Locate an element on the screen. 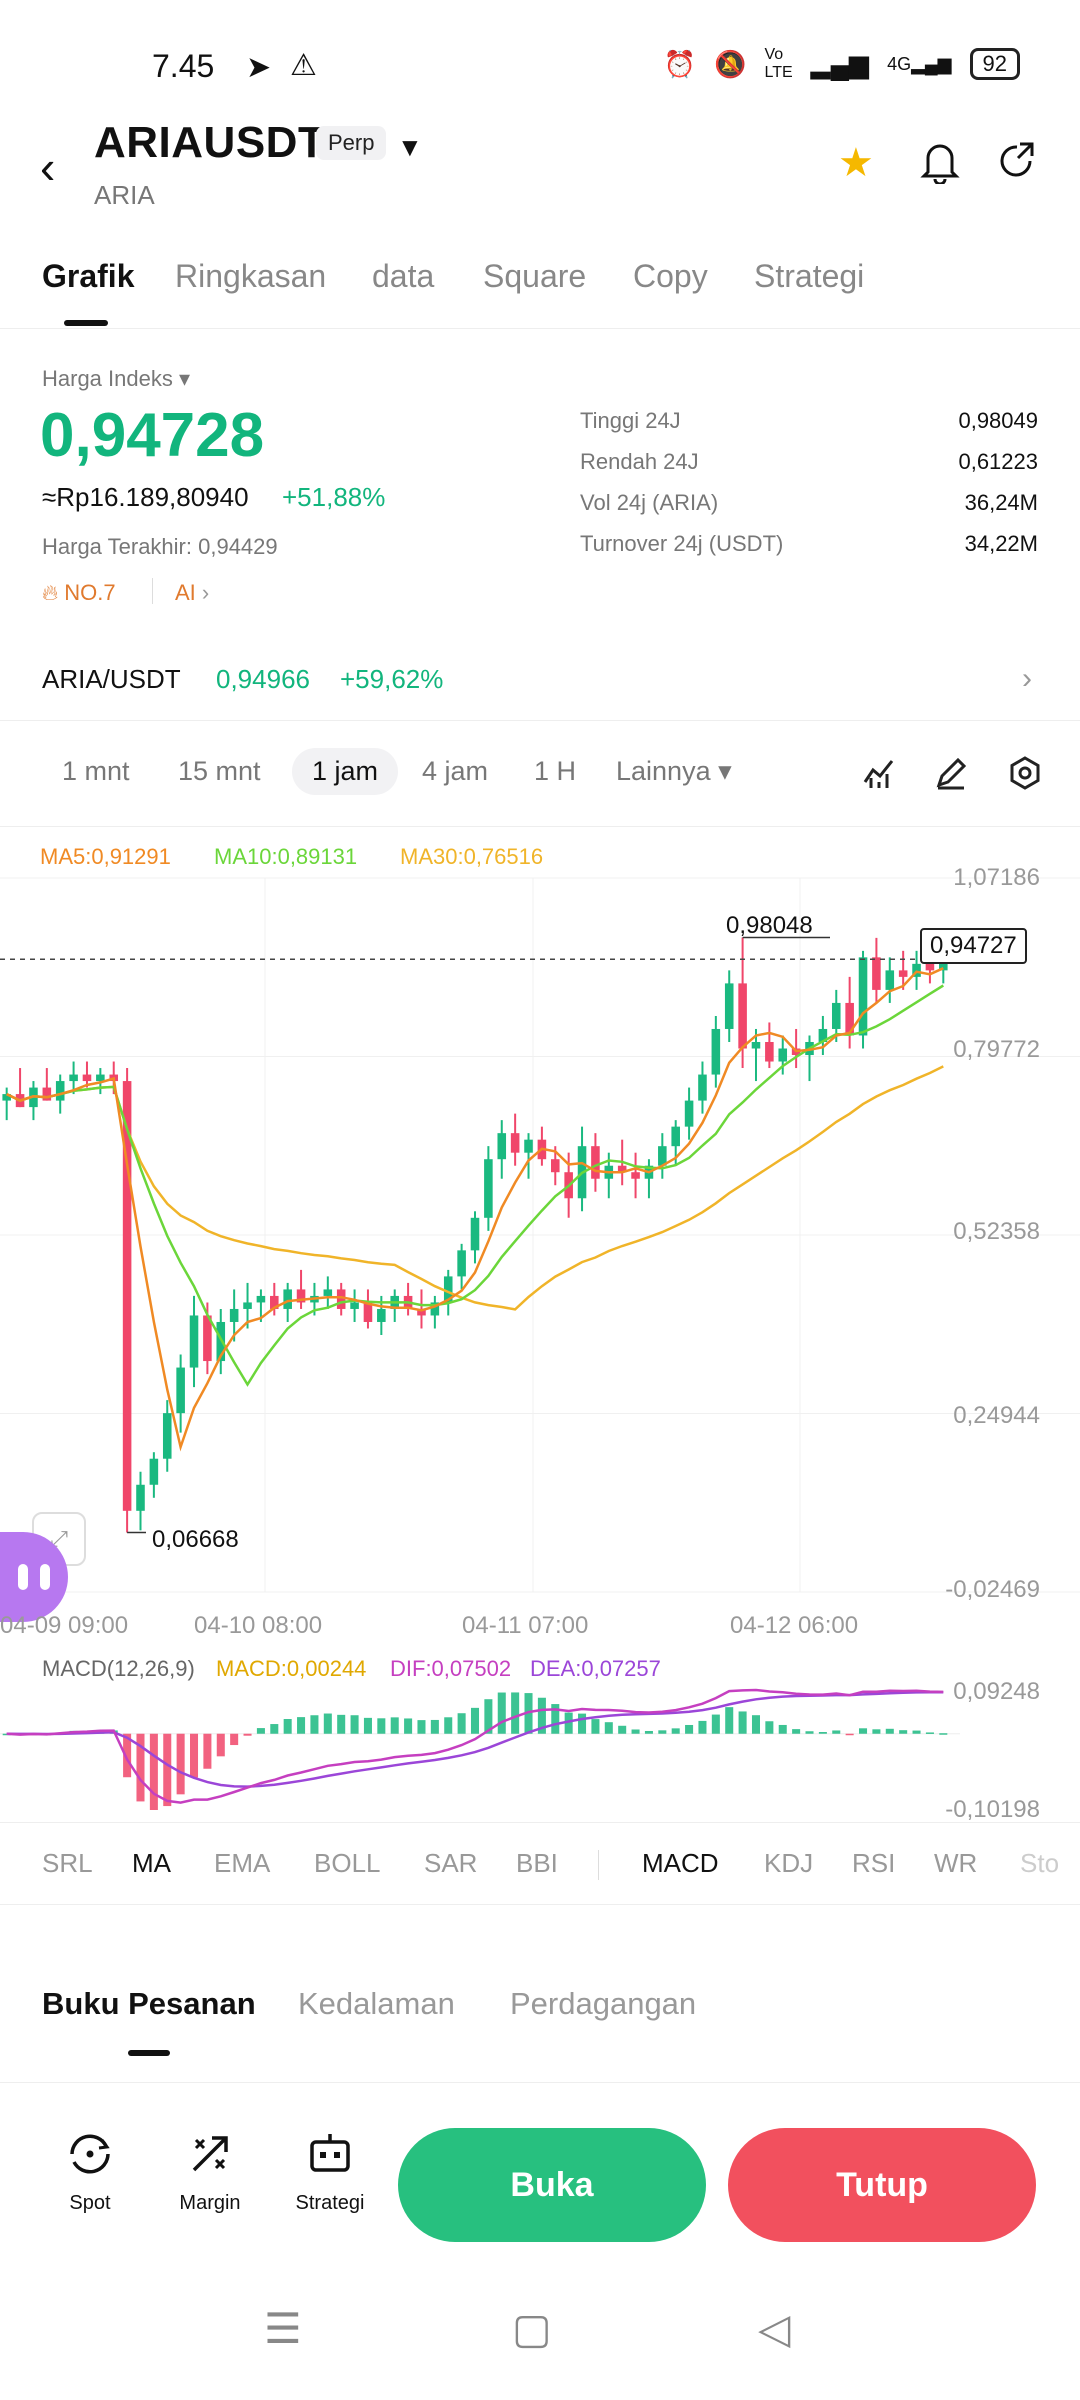 Image resolution: width=1080 pixels, height=2400 pixels. indicator-icon is located at coordinates (879, 775).